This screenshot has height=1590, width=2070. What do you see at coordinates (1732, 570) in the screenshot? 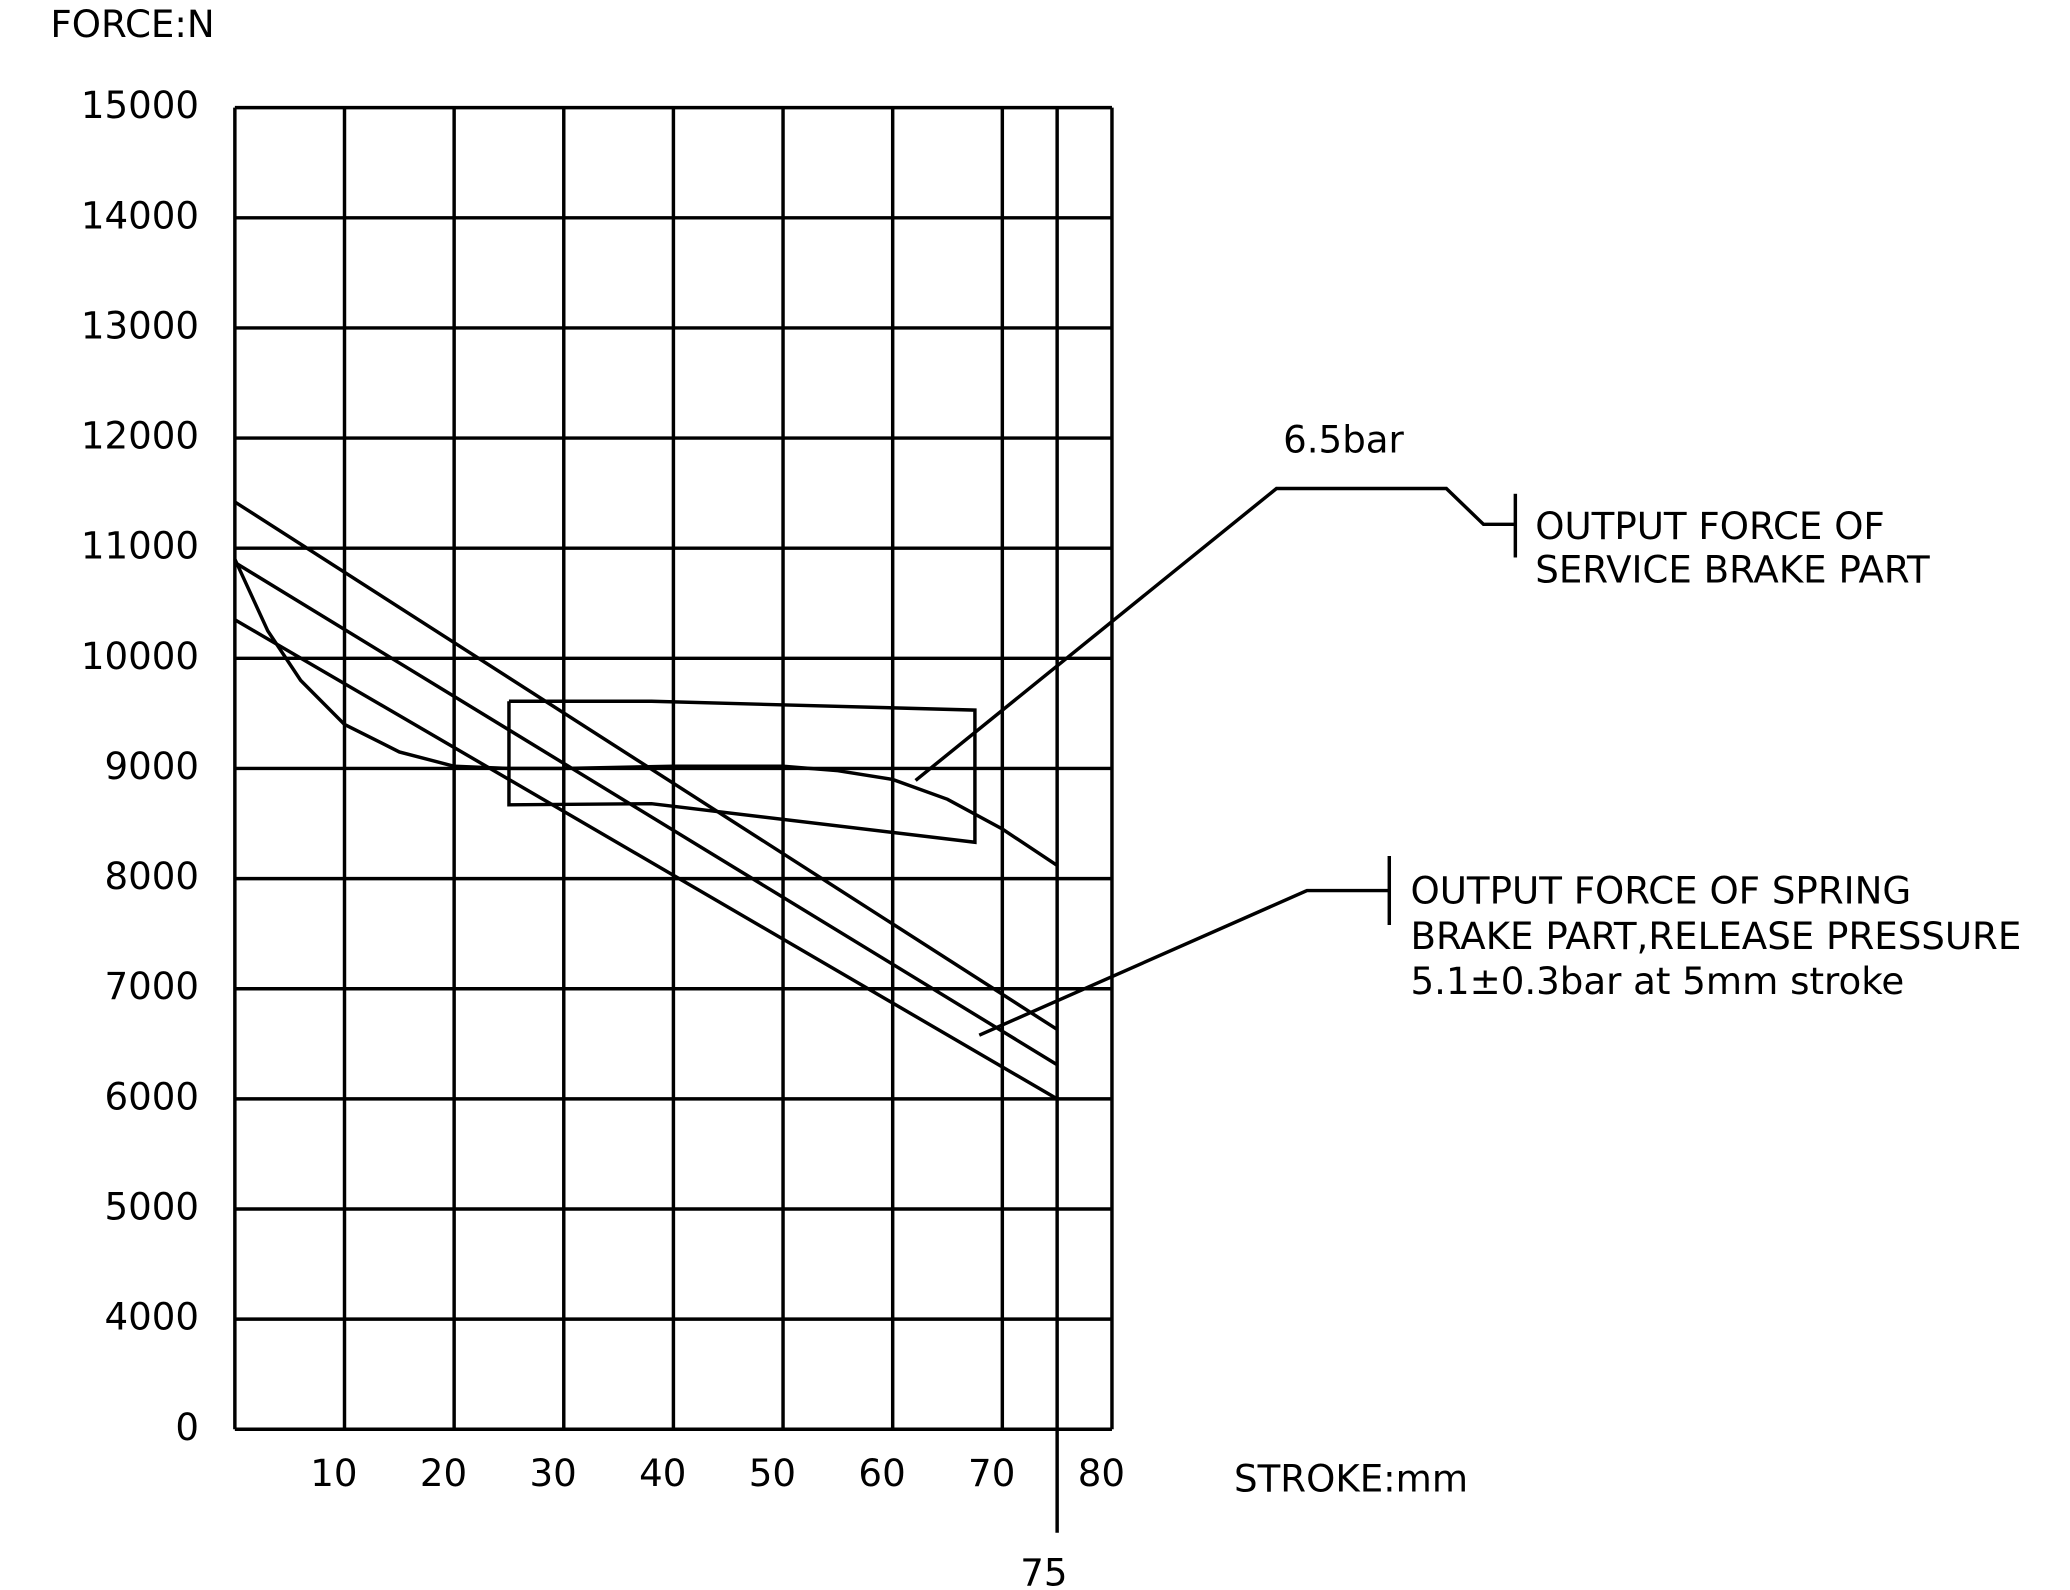
I see `annotation: SERVICE BRAKE PART` at bounding box center [1732, 570].